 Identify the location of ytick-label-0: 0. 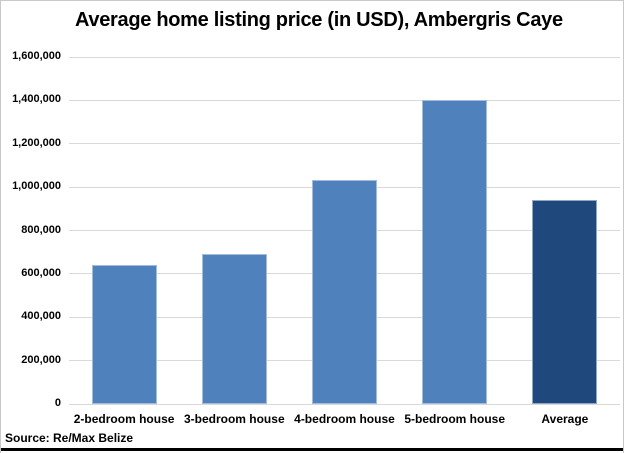
(57, 403).